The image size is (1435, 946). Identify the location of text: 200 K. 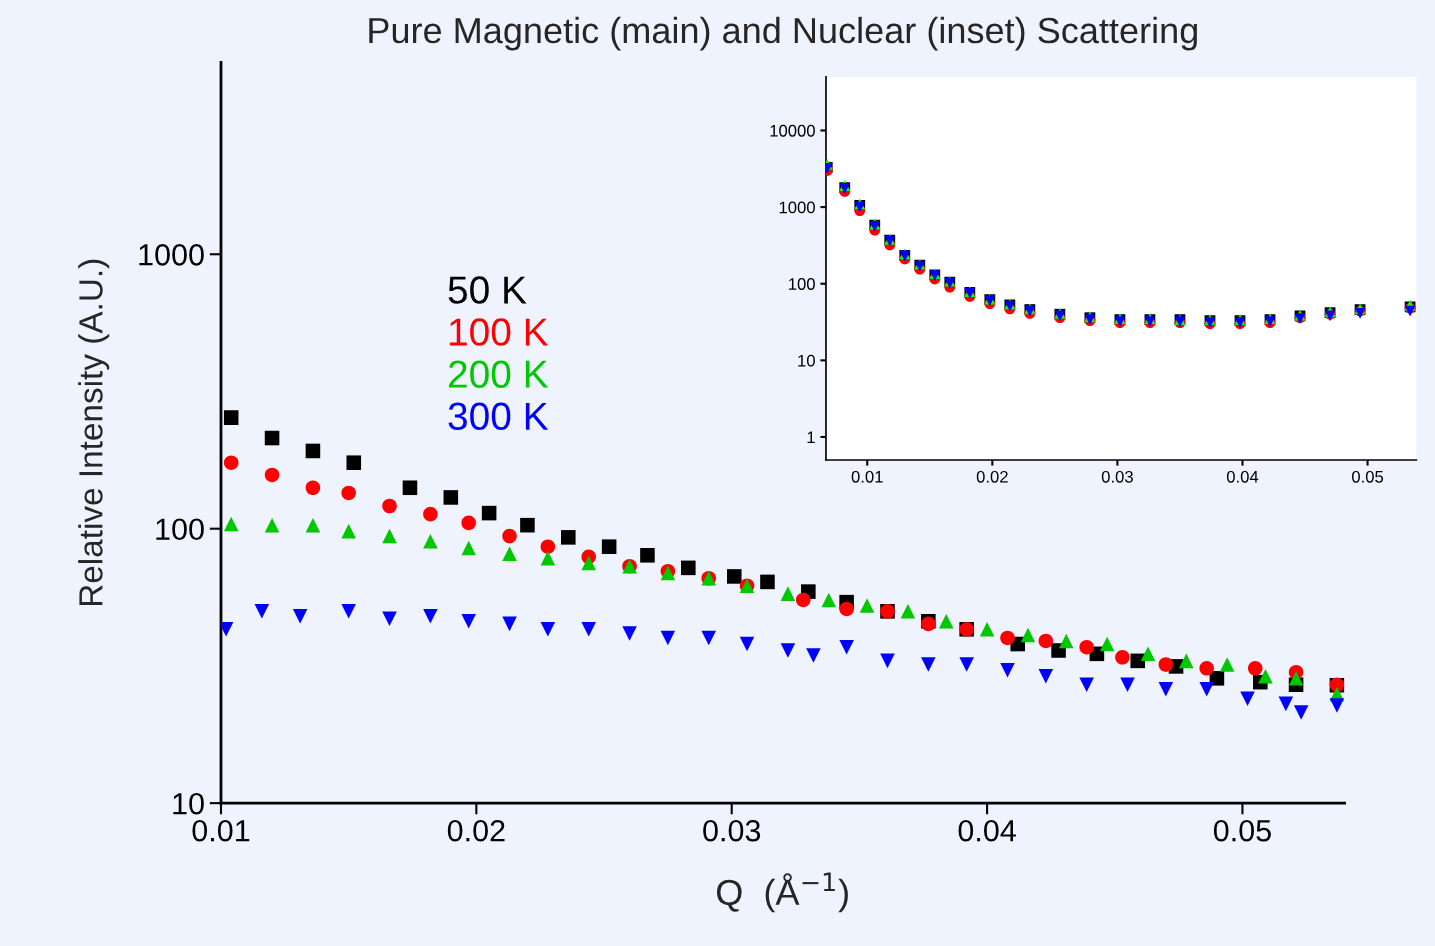
(498, 374).